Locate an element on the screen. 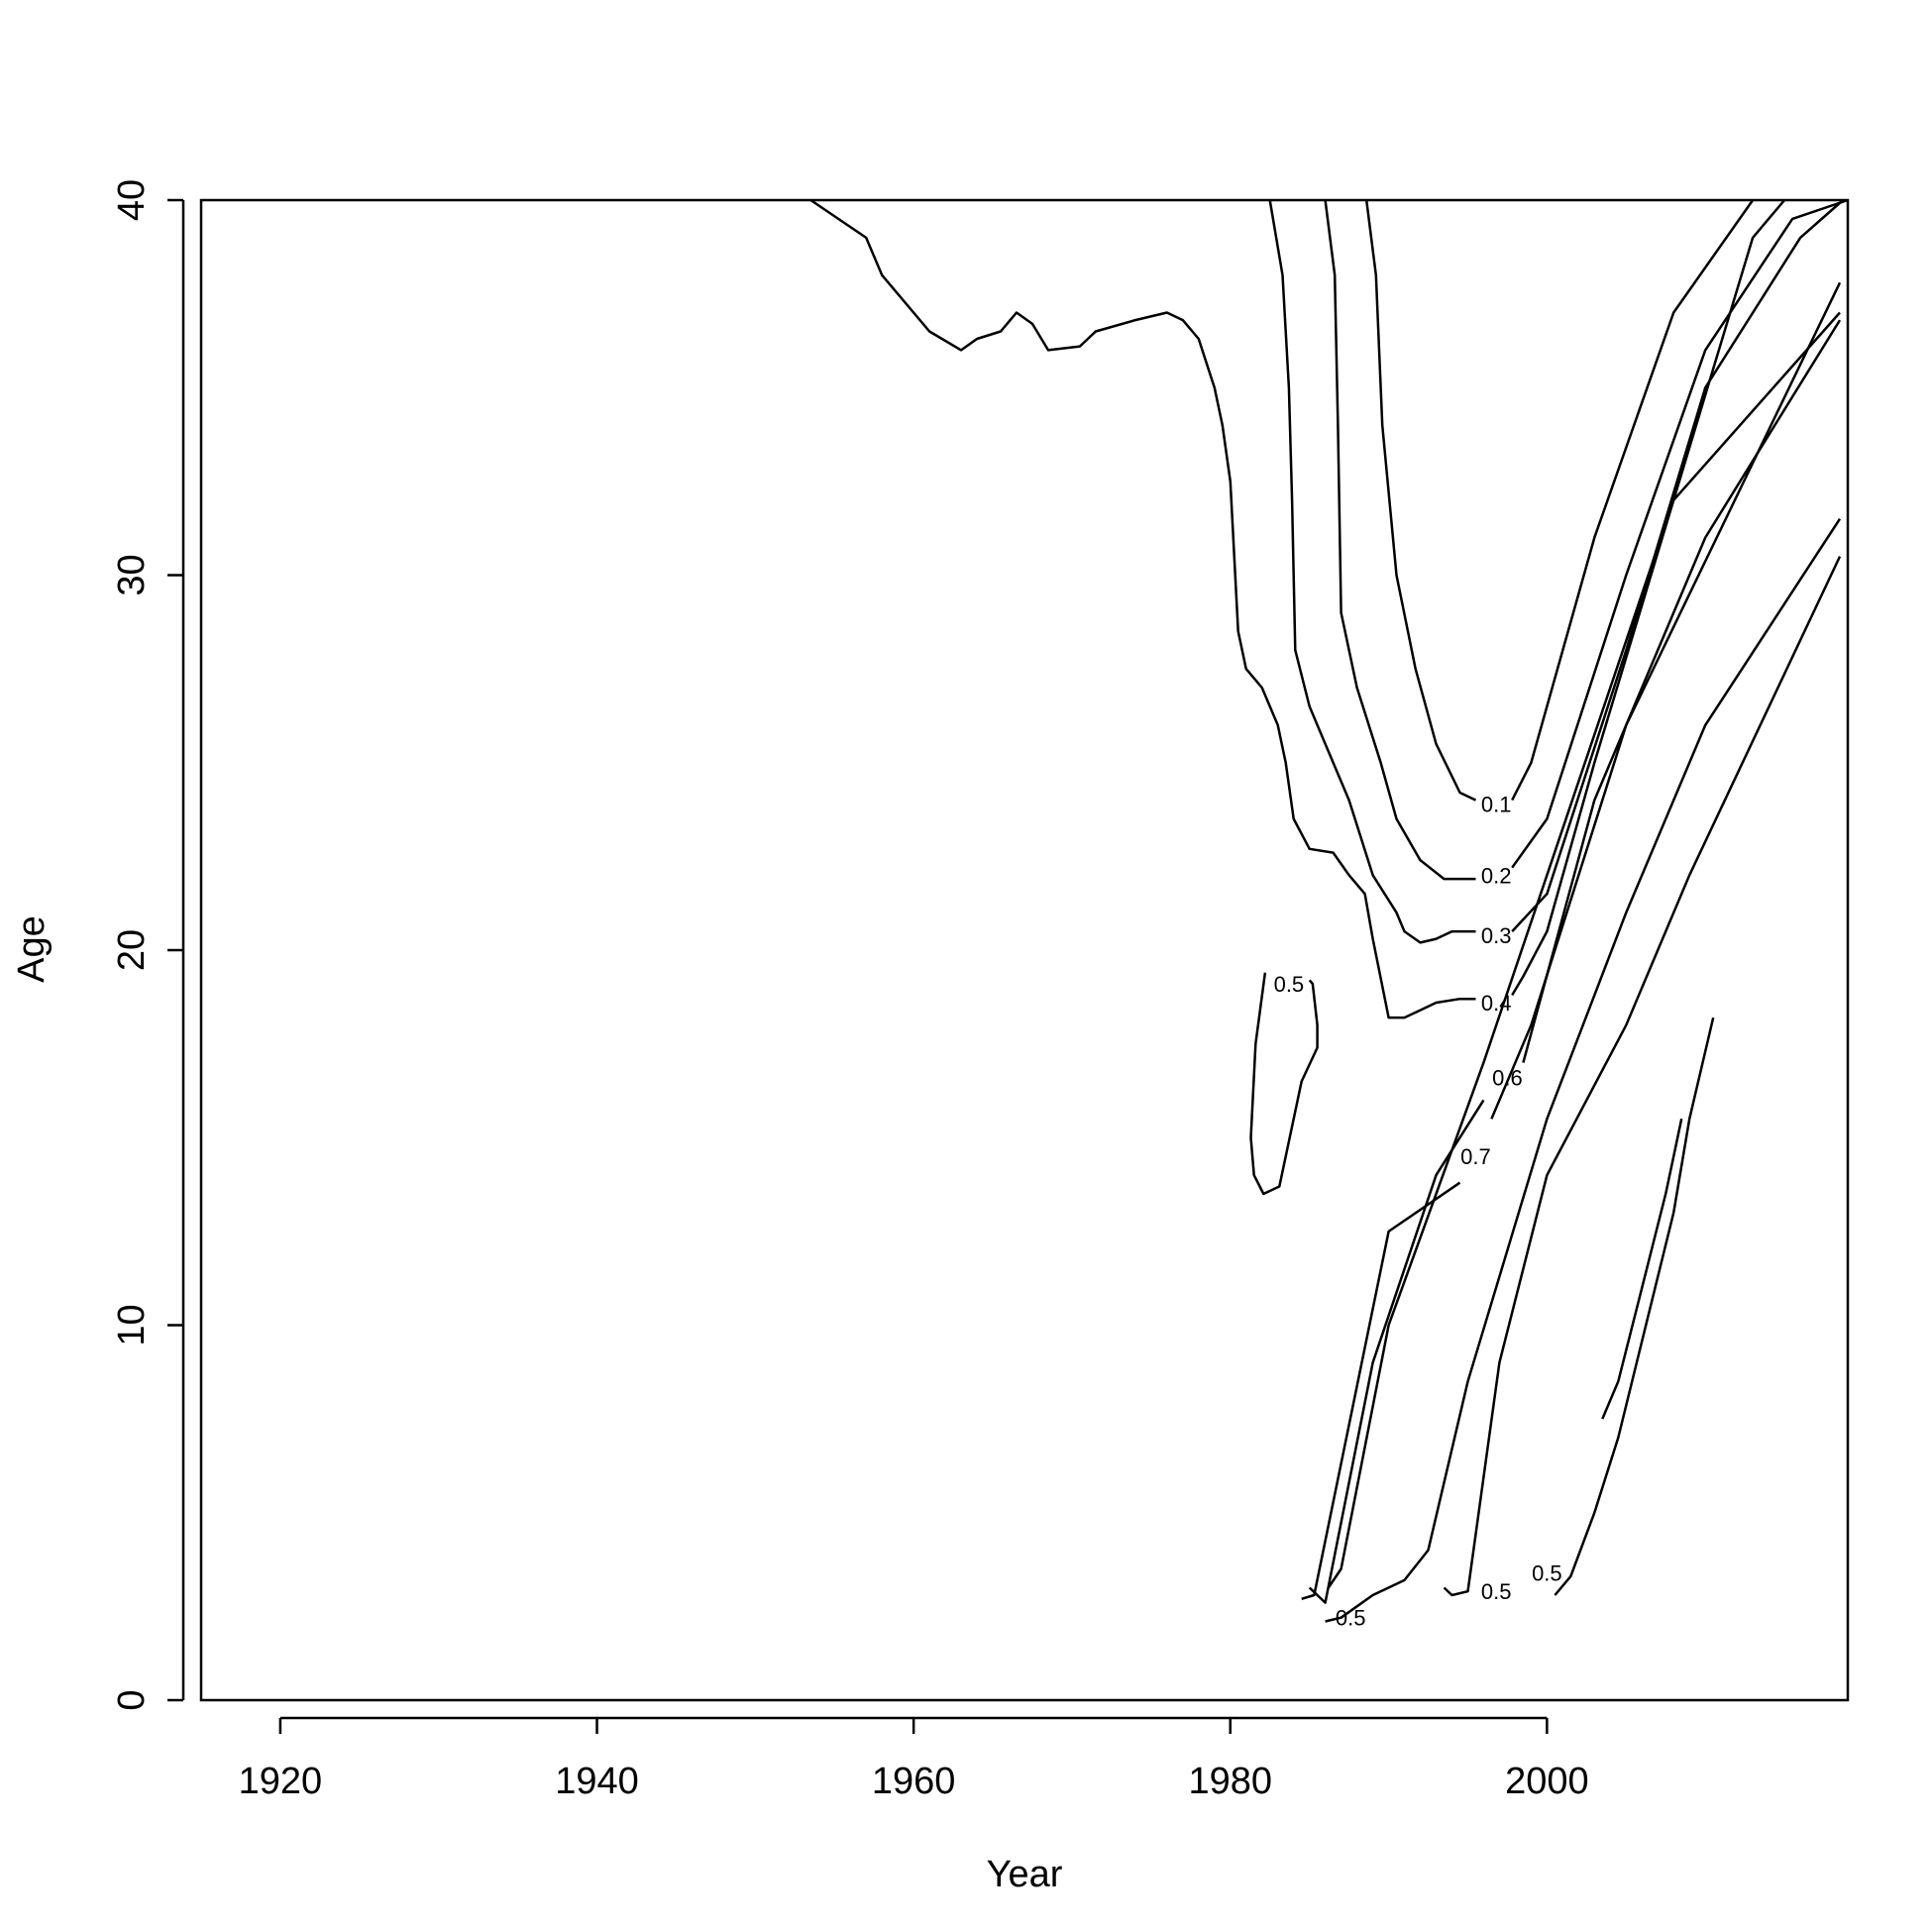  contour-level-label: 0.3 is located at coordinates (1496, 936).